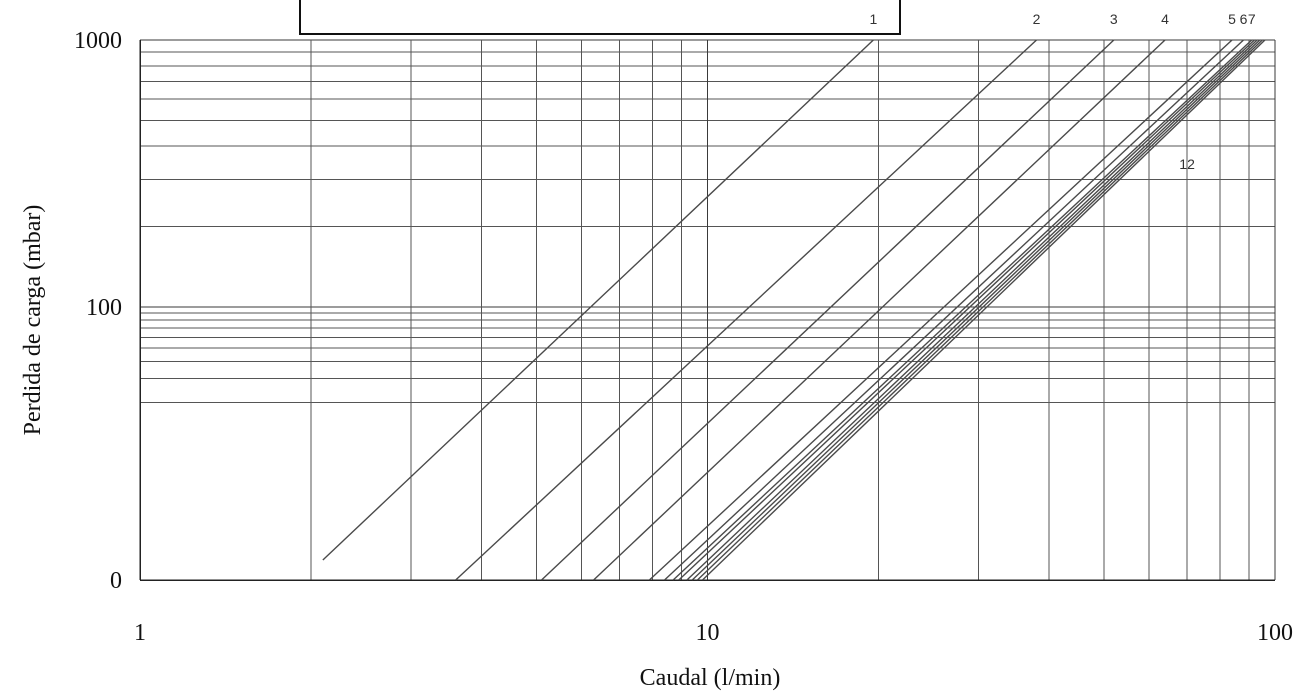 The height and width of the screenshot is (695, 1299). What do you see at coordinates (1165, 19) in the screenshot?
I see `curve-label-4: 4` at bounding box center [1165, 19].